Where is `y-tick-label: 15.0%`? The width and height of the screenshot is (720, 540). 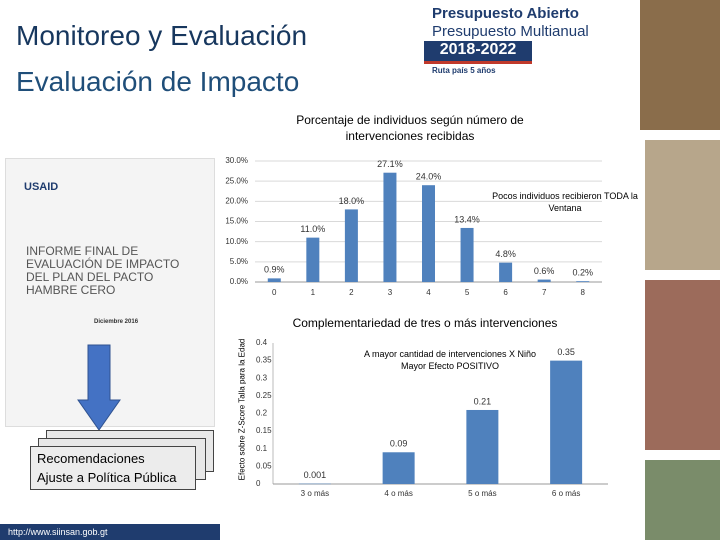 y-tick-label: 15.0% is located at coordinates (236, 221).